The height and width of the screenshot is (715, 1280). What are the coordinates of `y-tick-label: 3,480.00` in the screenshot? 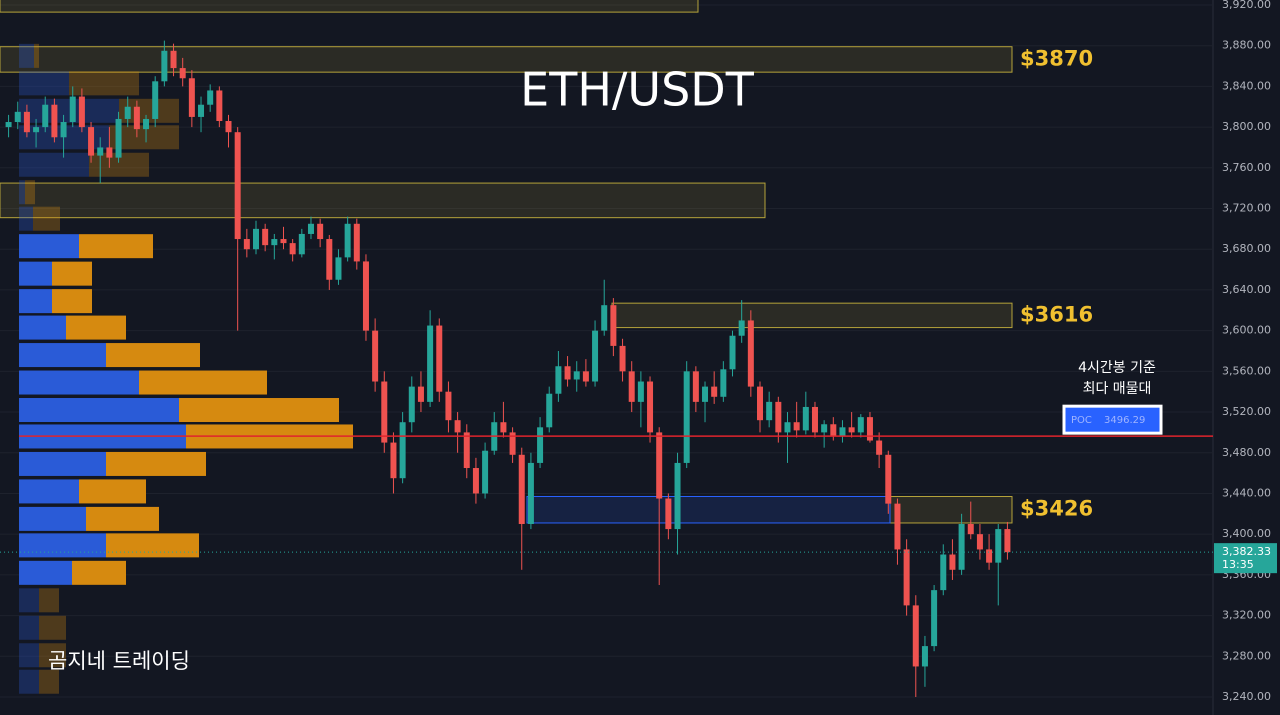 It's located at (1246, 452).